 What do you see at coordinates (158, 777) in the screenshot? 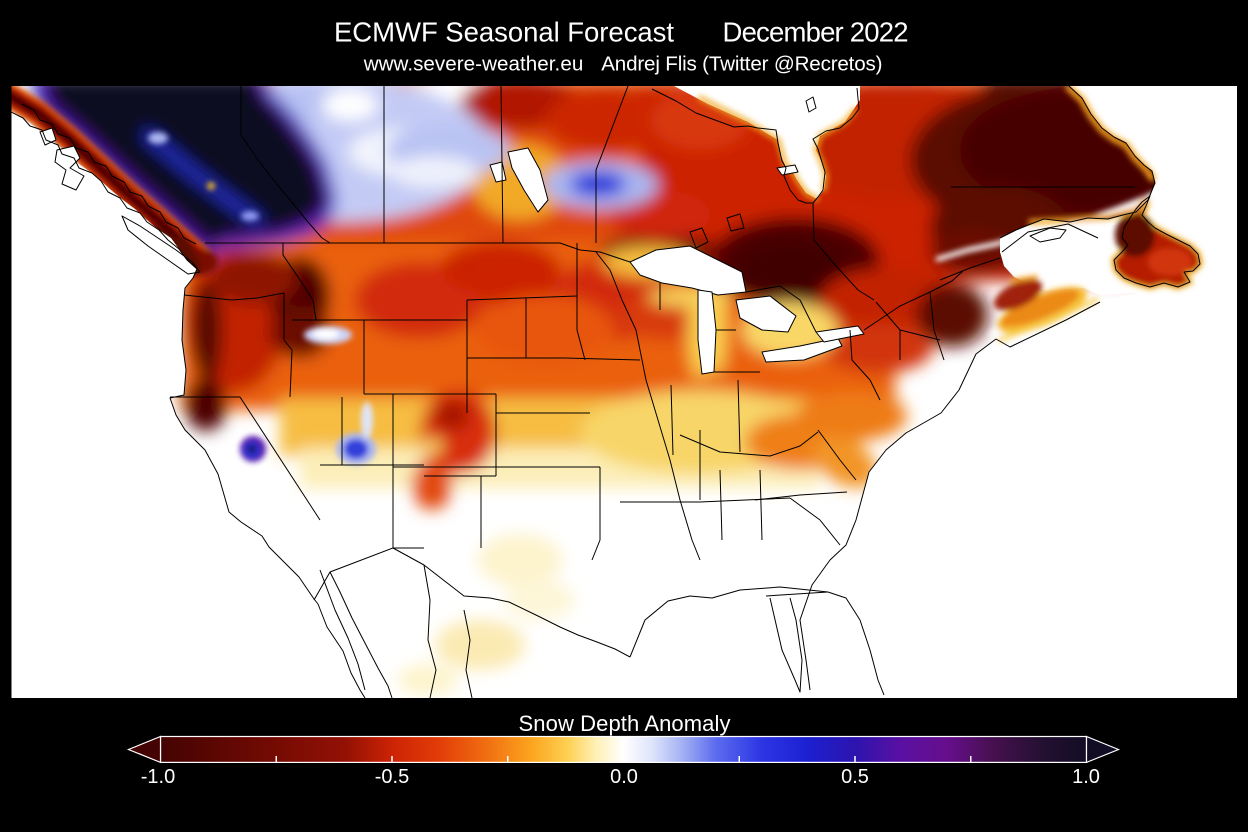
I see `svg-text: -1.0` at bounding box center [158, 777].